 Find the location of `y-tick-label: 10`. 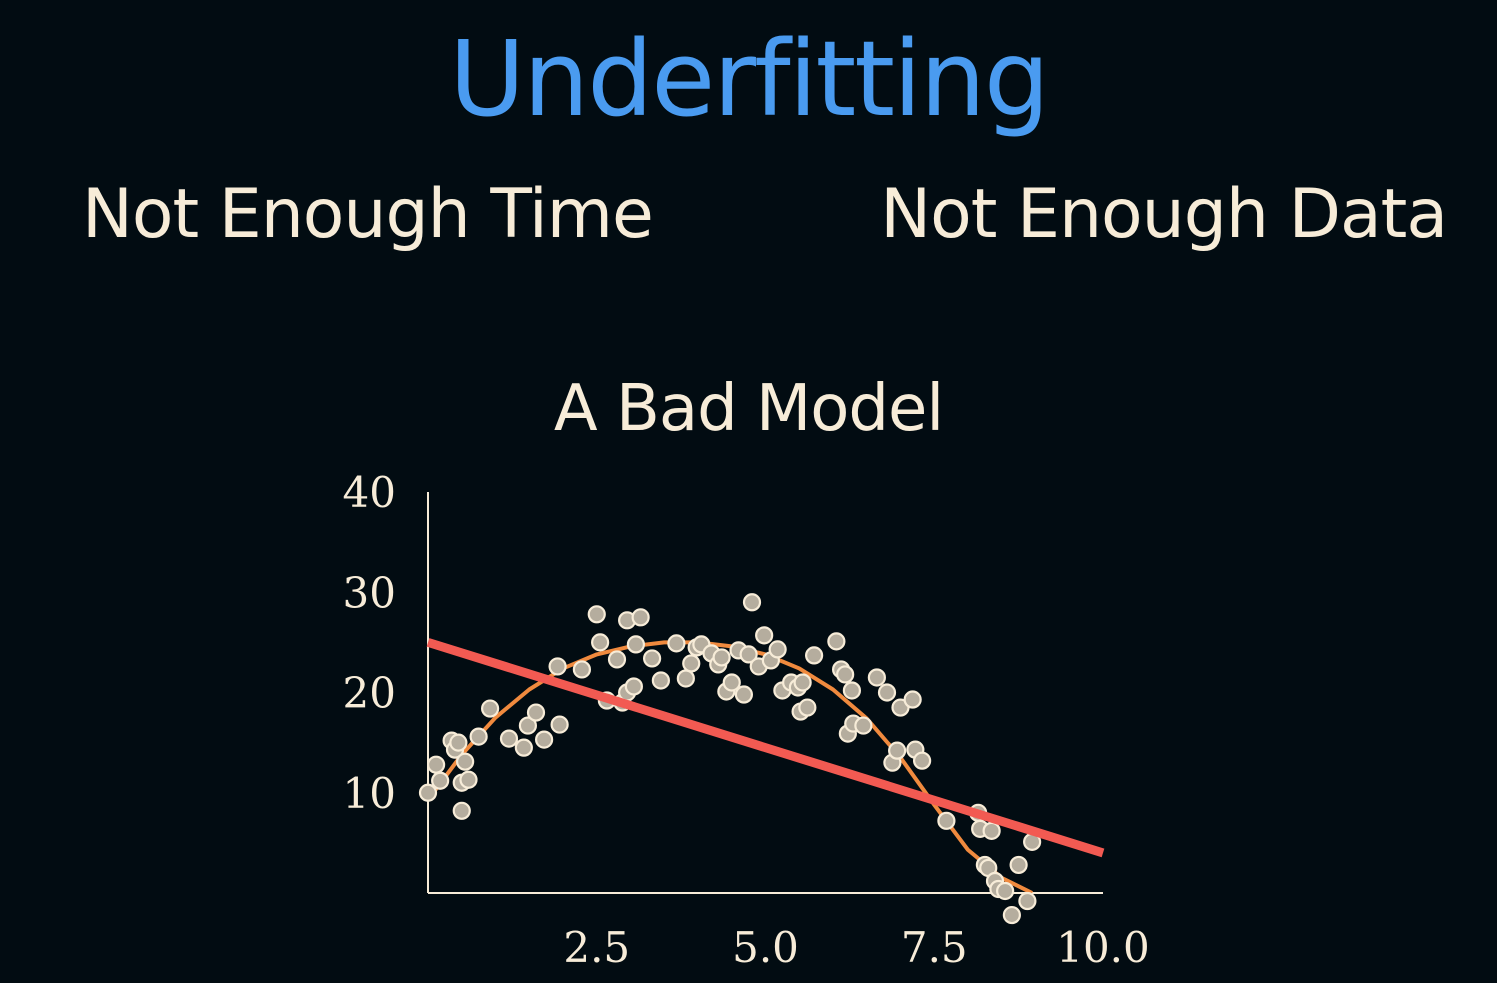

y-tick-label: 10 is located at coordinates (369, 793).